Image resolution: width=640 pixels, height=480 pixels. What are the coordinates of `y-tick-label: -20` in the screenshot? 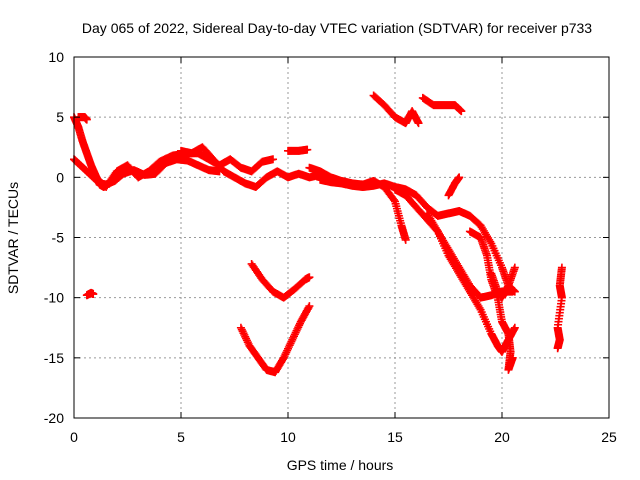 It's located at (54, 418).